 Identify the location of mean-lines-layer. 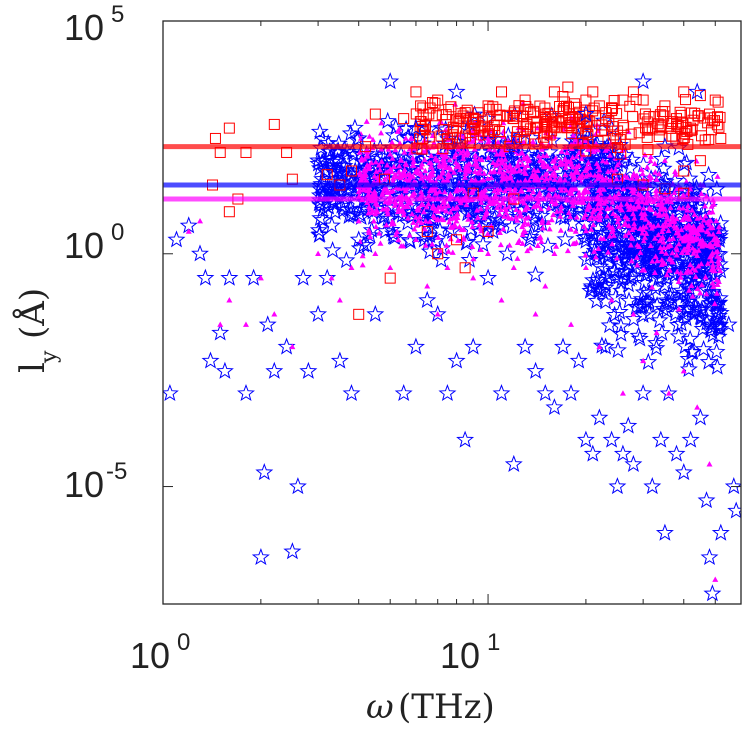
(452, 173).